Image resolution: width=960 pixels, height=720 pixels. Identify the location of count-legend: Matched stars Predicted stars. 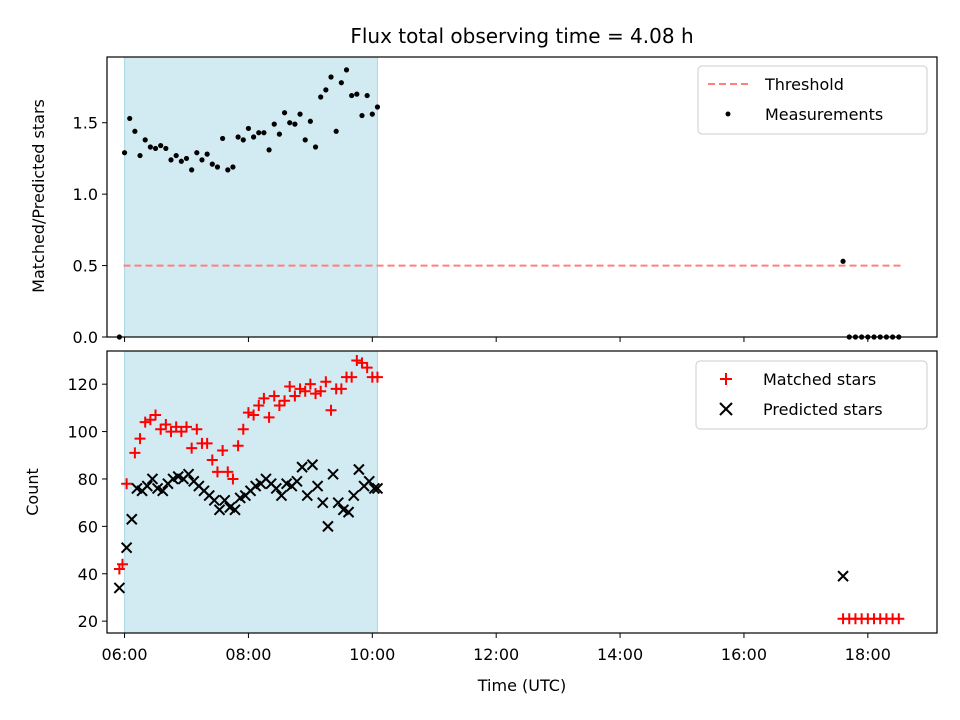
(811, 395).